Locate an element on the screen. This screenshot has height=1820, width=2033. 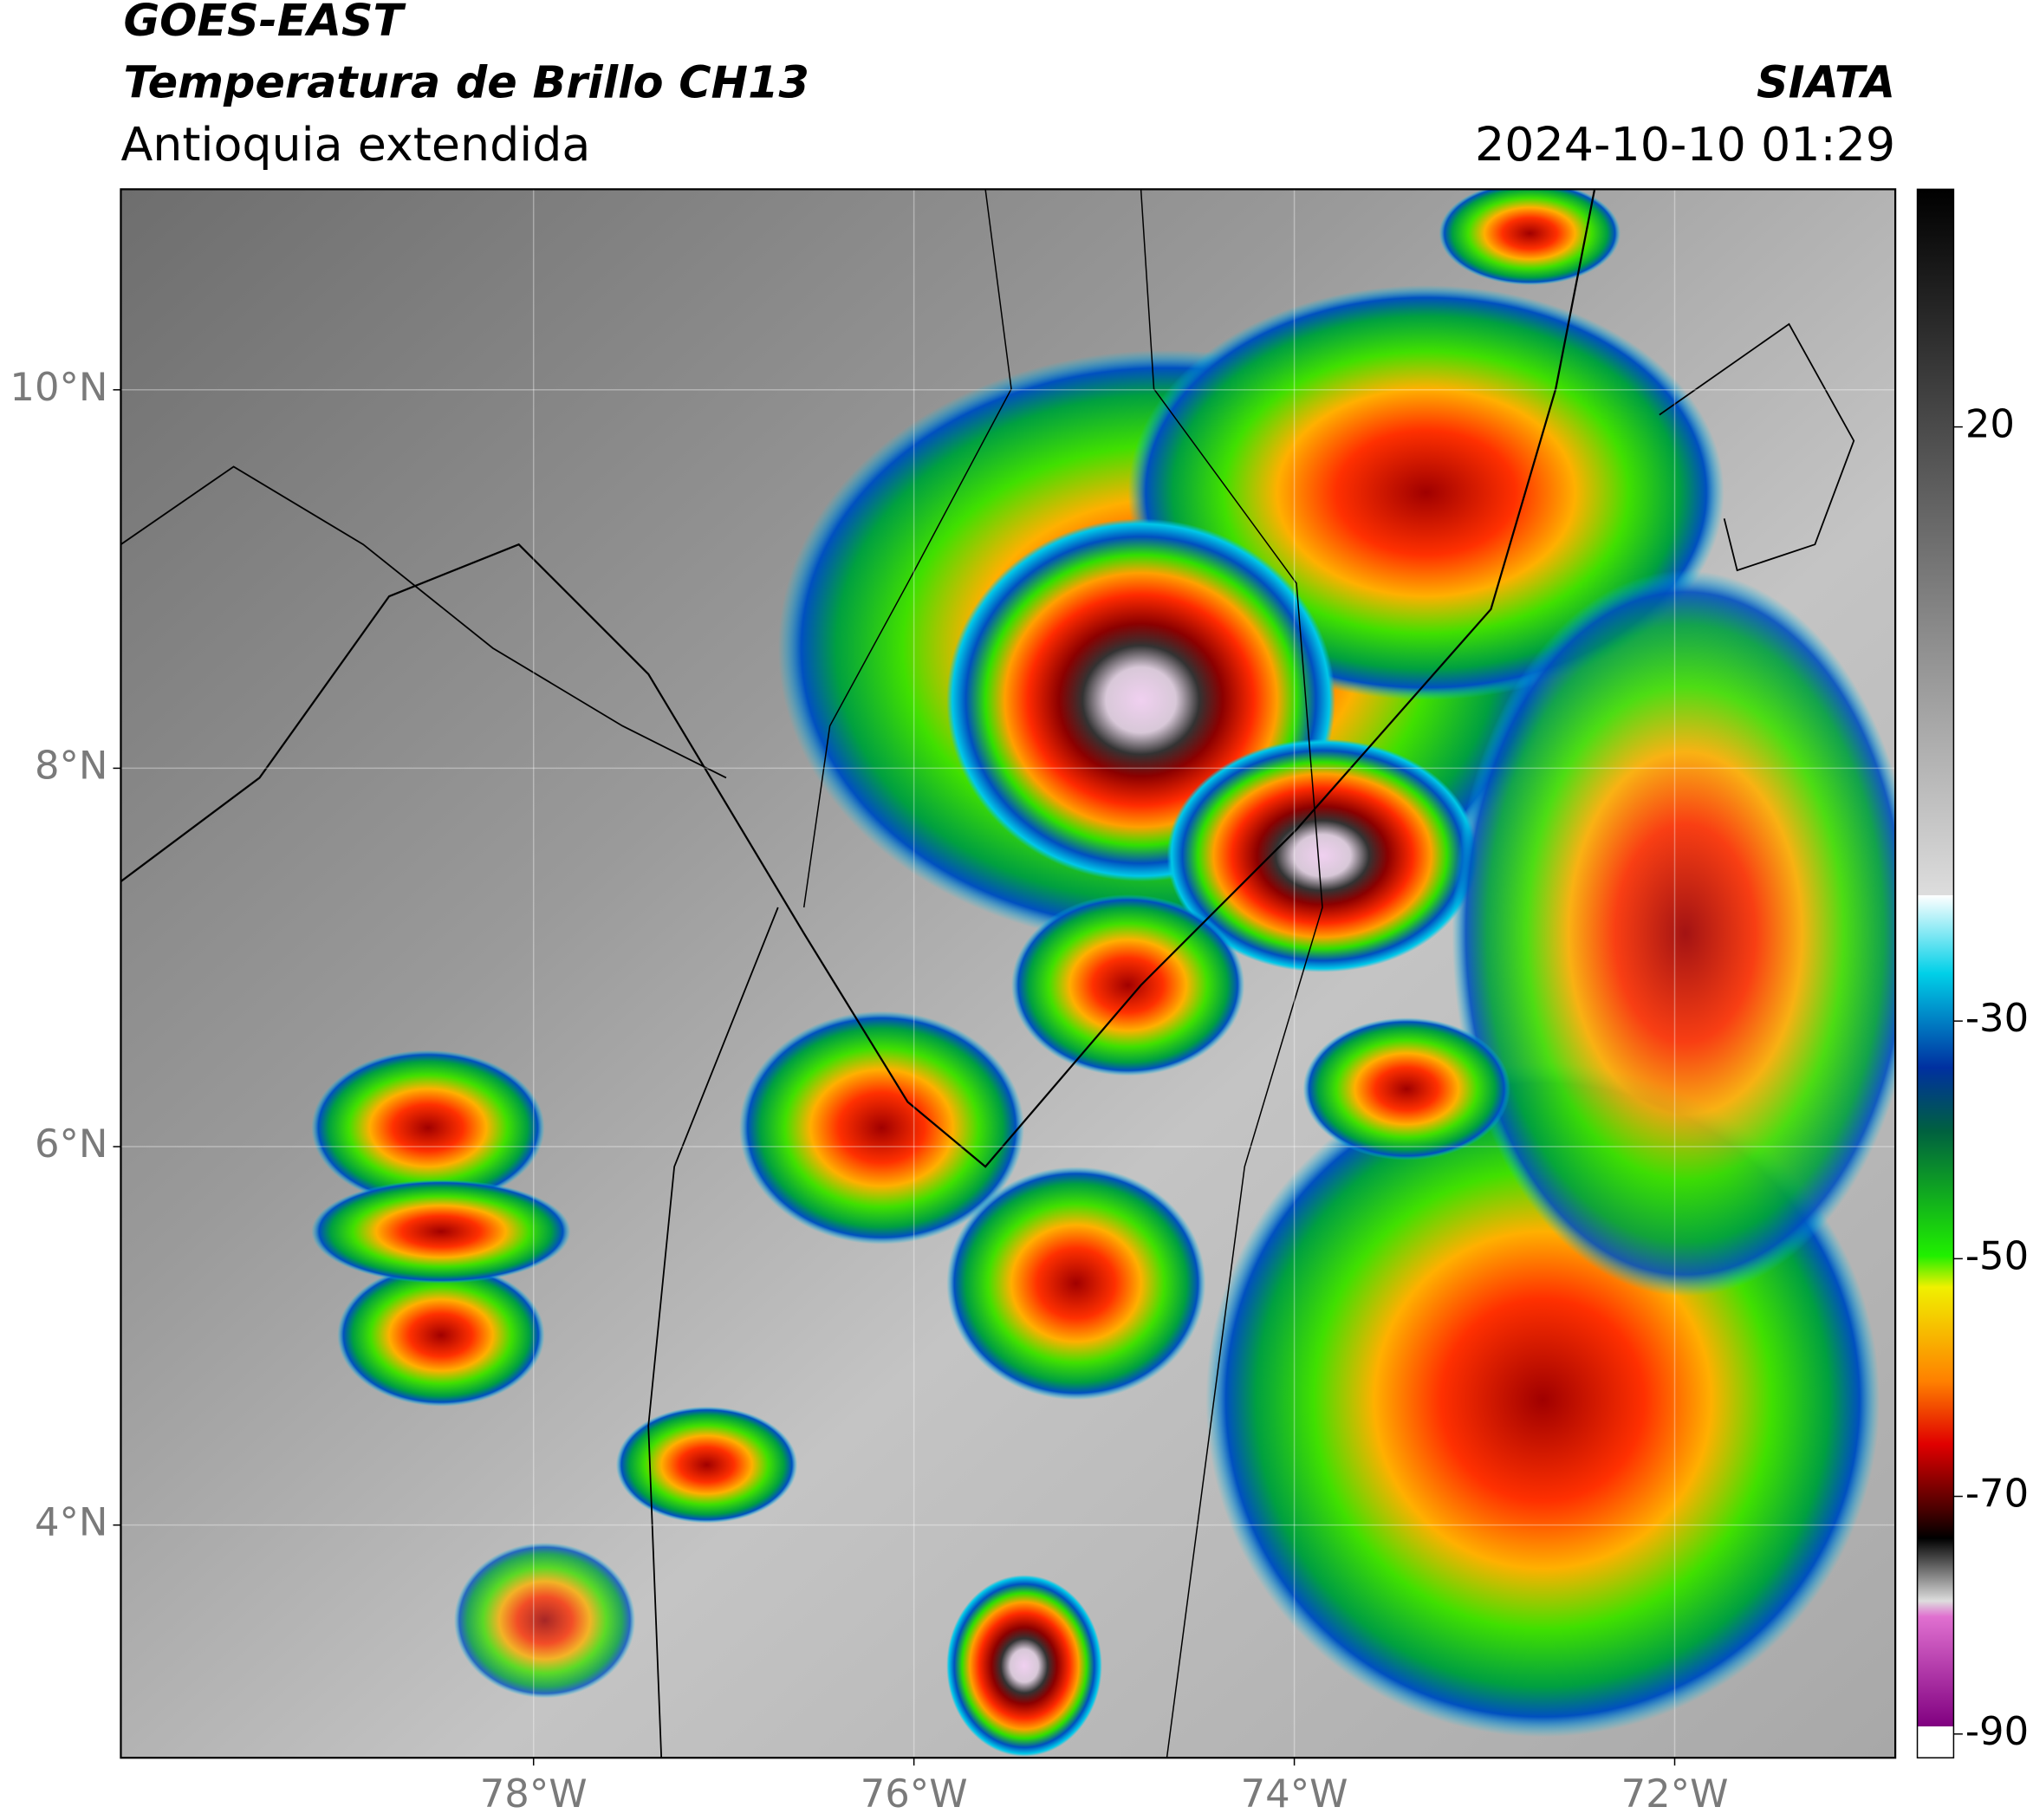
y-tick-label: 6°N is located at coordinates (71, 1144).